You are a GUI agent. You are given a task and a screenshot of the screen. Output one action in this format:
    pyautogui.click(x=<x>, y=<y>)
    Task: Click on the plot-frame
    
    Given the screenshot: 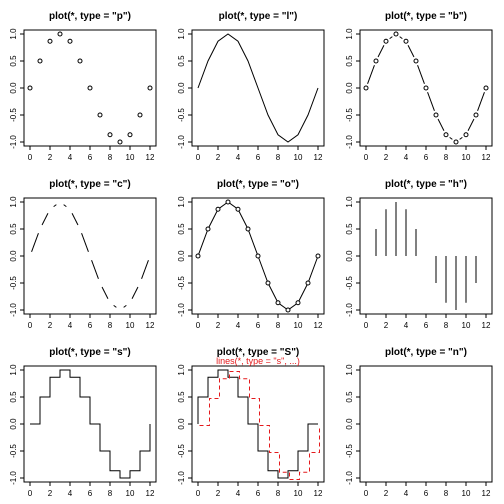 What is the action you would take?
    pyautogui.click(x=90, y=256)
    